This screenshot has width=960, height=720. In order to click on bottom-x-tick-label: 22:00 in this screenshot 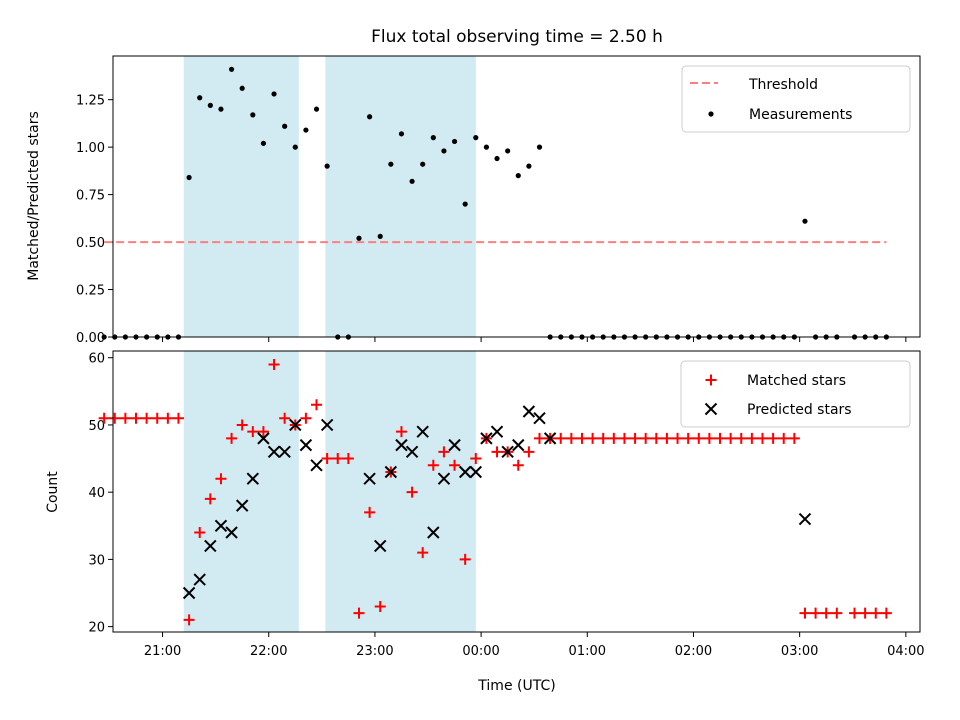, I will do `click(268, 651)`.